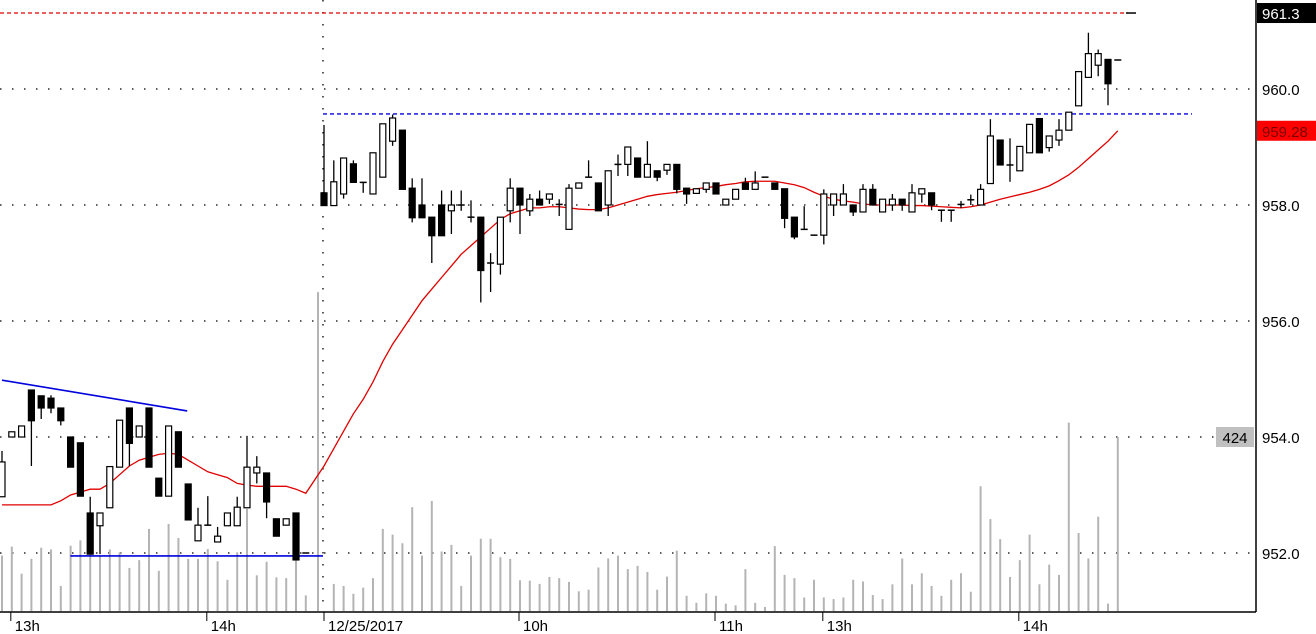 The width and height of the screenshot is (1316, 634). What do you see at coordinates (1281, 14) in the screenshot?
I see `high-price-label: 961.3` at bounding box center [1281, 14].